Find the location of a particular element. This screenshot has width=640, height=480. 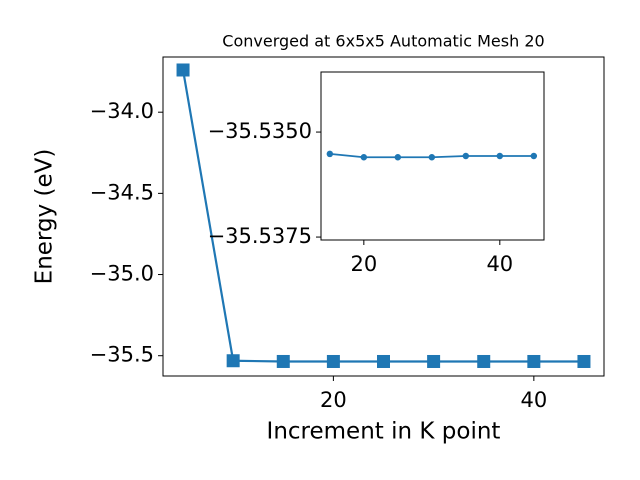

y-tick-label: −35.5350 is located at coordinates (260, 131).